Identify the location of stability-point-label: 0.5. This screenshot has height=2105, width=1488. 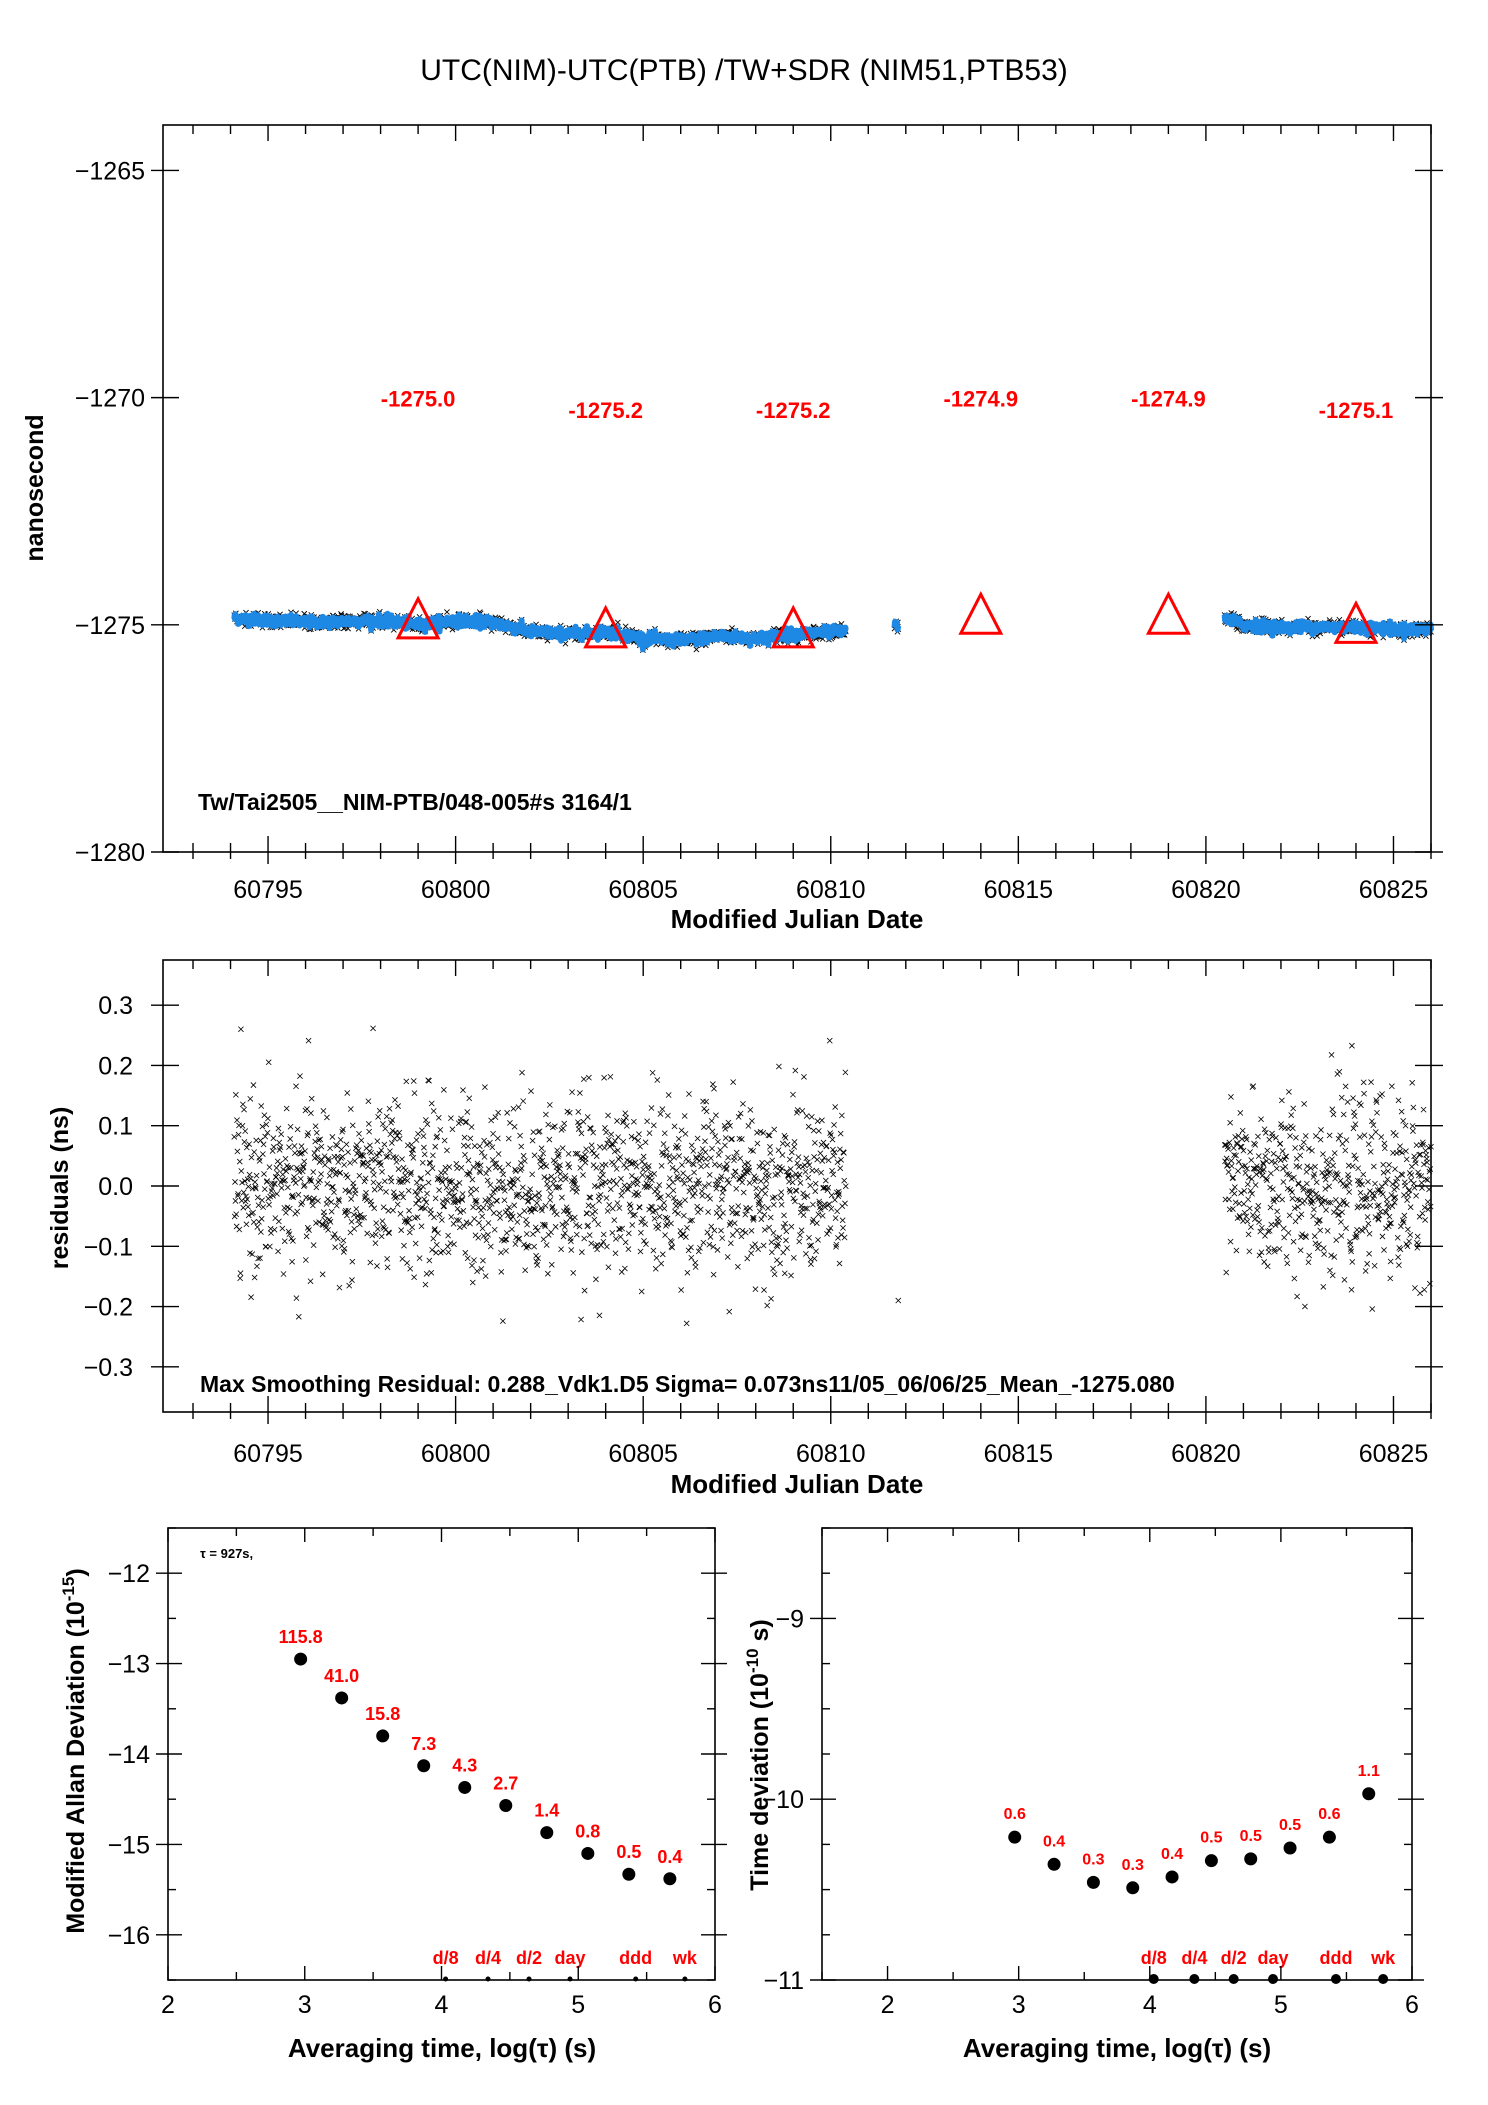
(628, 1852).